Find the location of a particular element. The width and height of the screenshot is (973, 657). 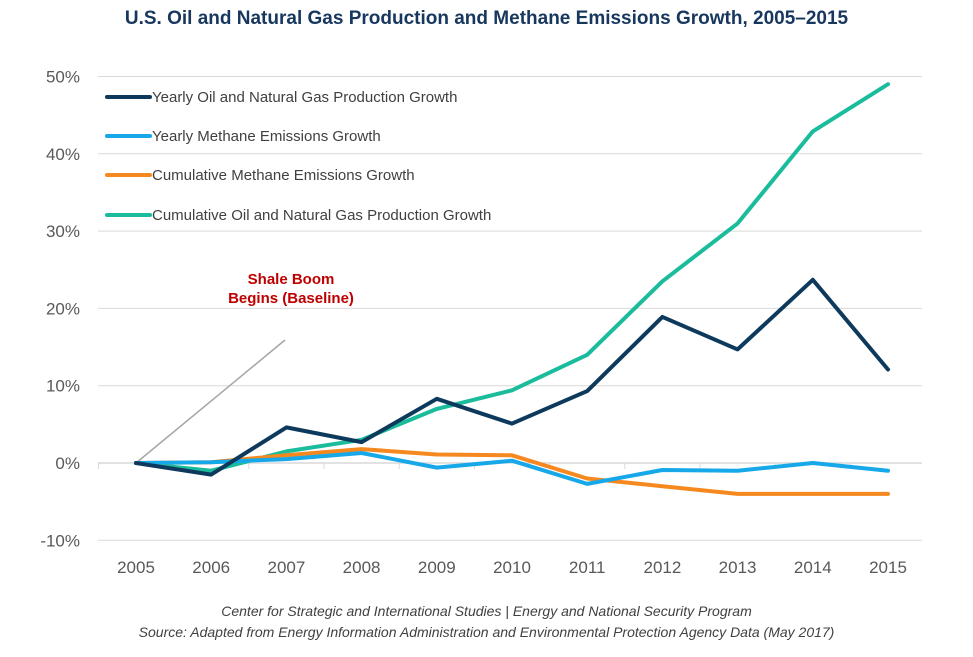

y-tick-label: 10% is located at coordinates (63, 386).